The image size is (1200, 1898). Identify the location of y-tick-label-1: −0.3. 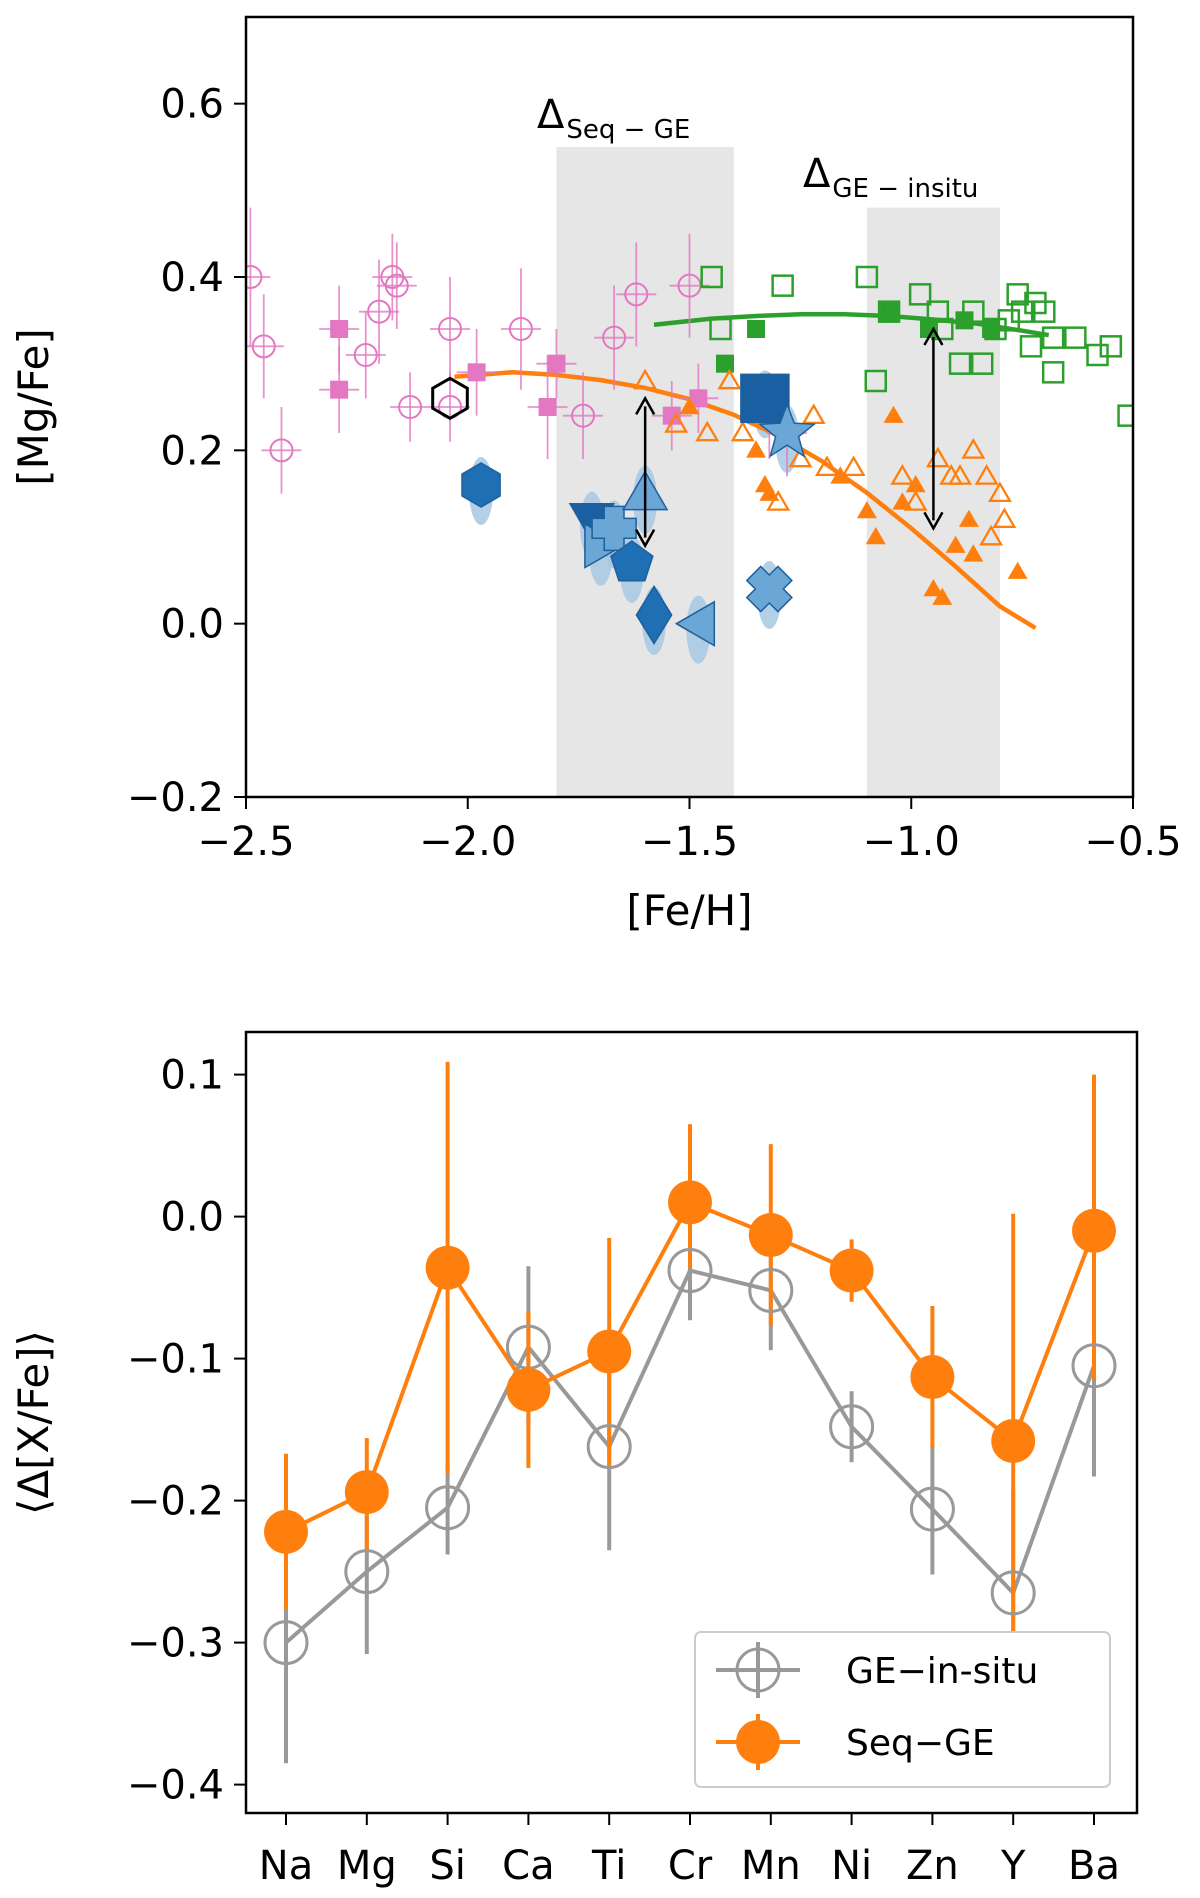
(175, 1644).